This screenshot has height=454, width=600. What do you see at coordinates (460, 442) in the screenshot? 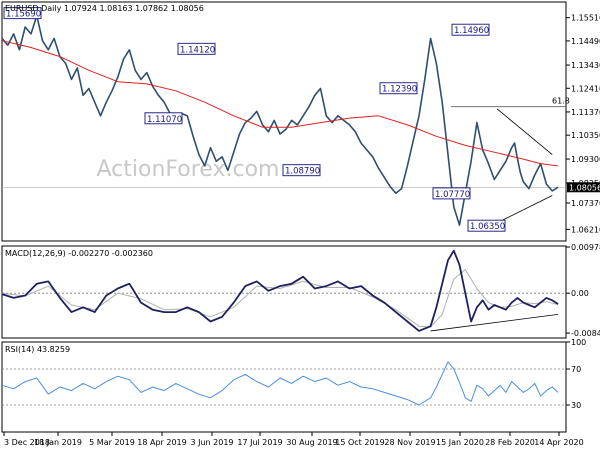
I see `x-tick-label: 15 Jan 2020` at bounding box center [460, 442].